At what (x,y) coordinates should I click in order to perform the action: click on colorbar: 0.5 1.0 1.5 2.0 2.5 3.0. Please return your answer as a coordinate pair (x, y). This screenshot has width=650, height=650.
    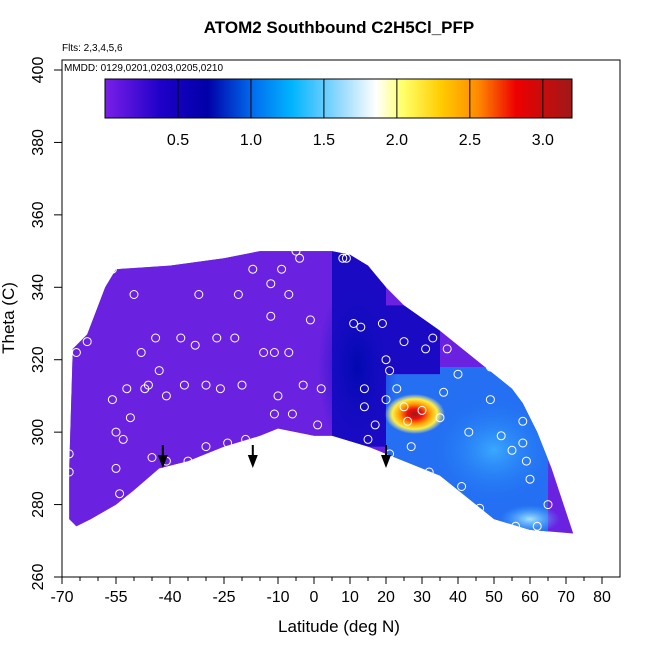
    Looking at the image, I should click on (338, 113).